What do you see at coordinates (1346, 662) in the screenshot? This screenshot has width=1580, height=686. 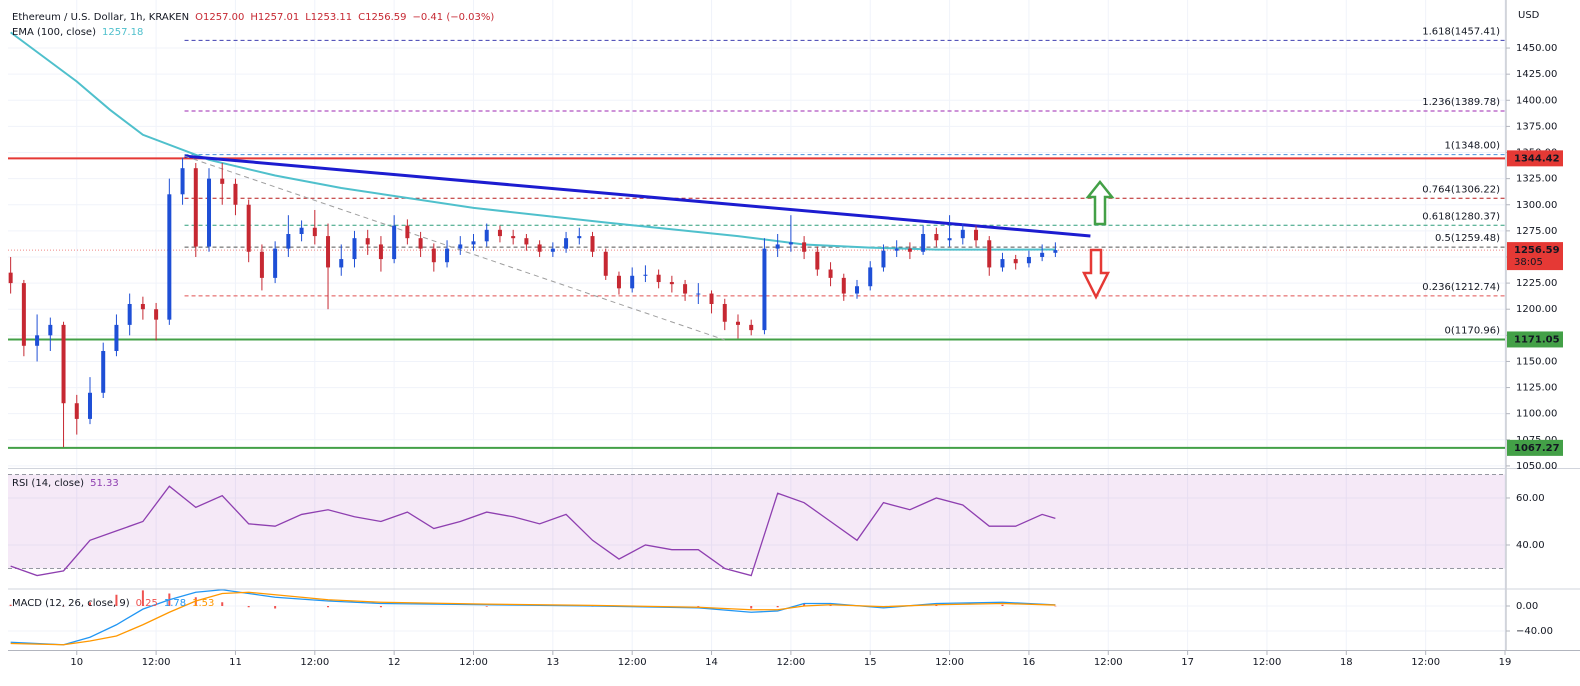 I see `x-tick-label: 18` at bounding box center [1346, 662].